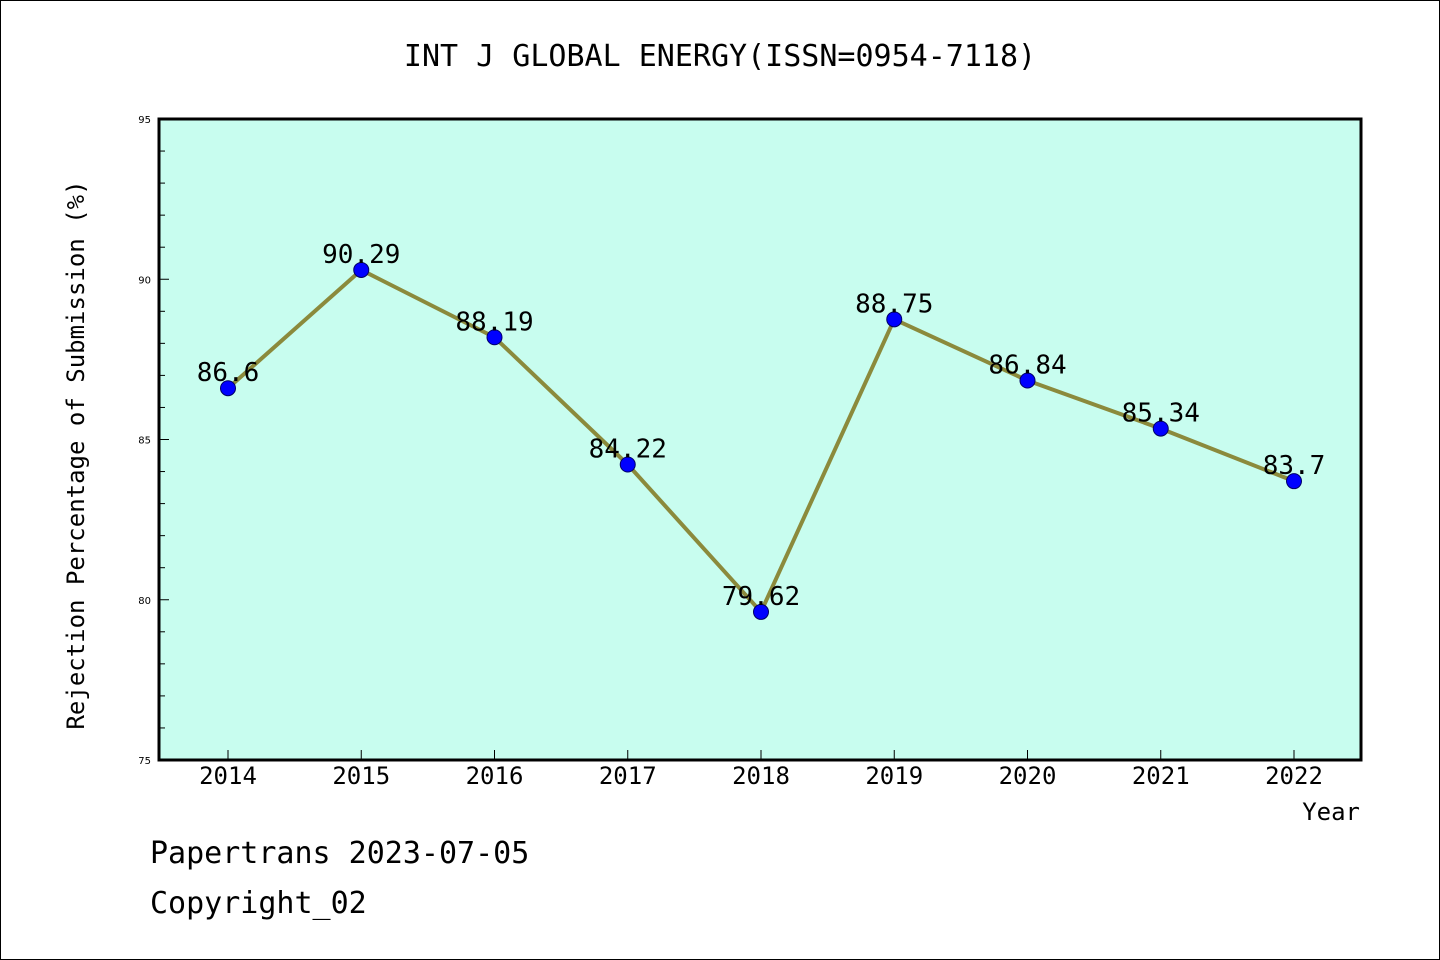 This screenshot has width=1440, height=960. Describe the element at coordinates (361, 776) in the screenshot. I see `x-tick-label: 2015` at that location.